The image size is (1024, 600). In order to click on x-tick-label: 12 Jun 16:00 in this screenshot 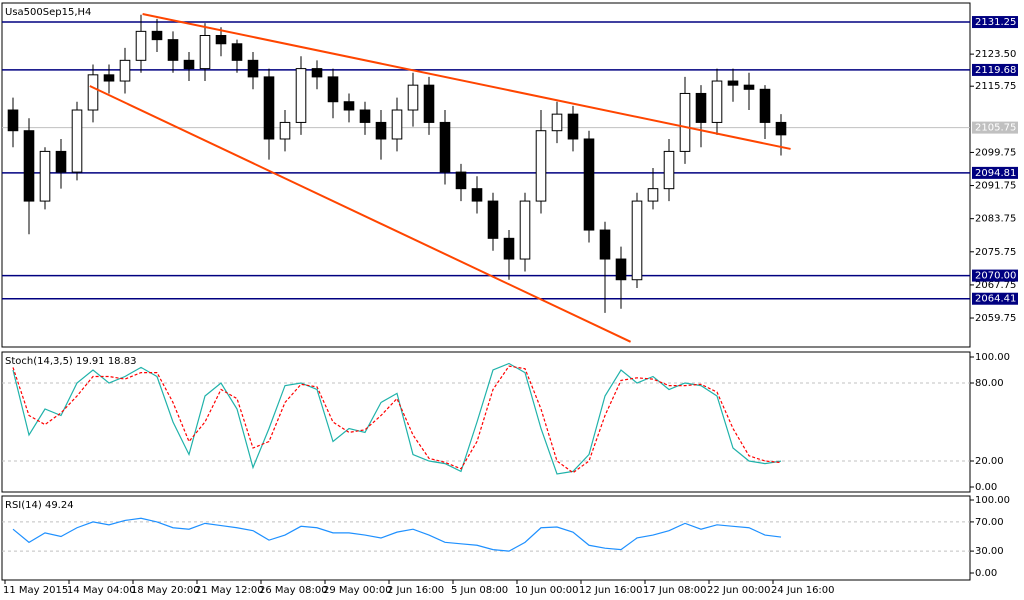, I will do `click(611, 590)`.